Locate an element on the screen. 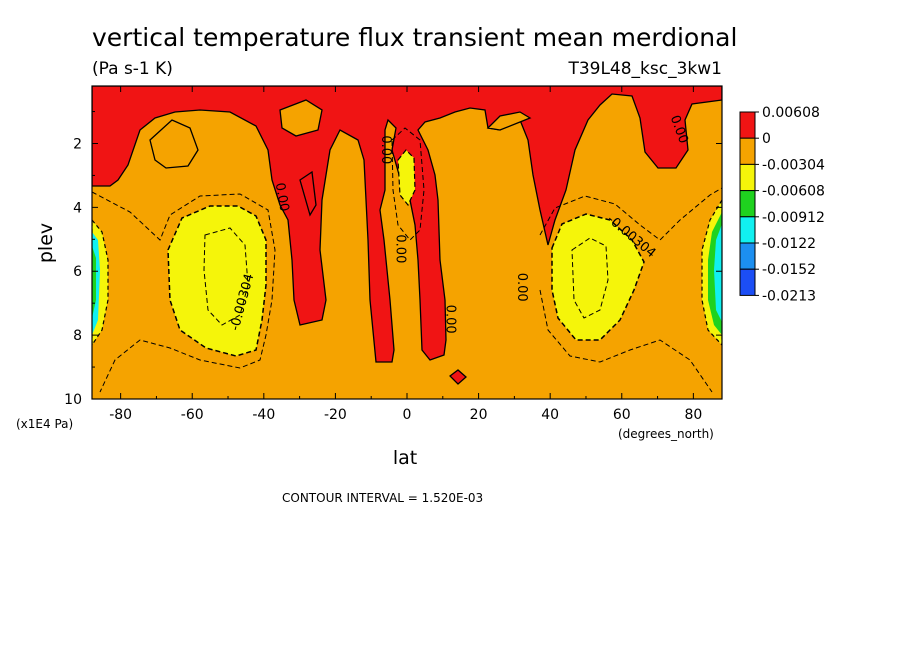 The height and width of the screenshot is (654, 904). colorbar-label: 0.00608 is located at coordinates (791, 113).